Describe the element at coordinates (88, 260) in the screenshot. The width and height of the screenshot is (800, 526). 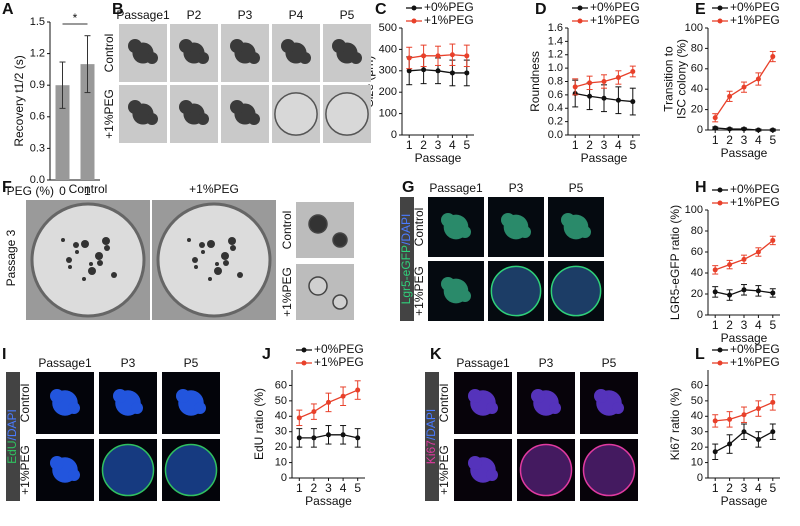
I see `well` at that location.